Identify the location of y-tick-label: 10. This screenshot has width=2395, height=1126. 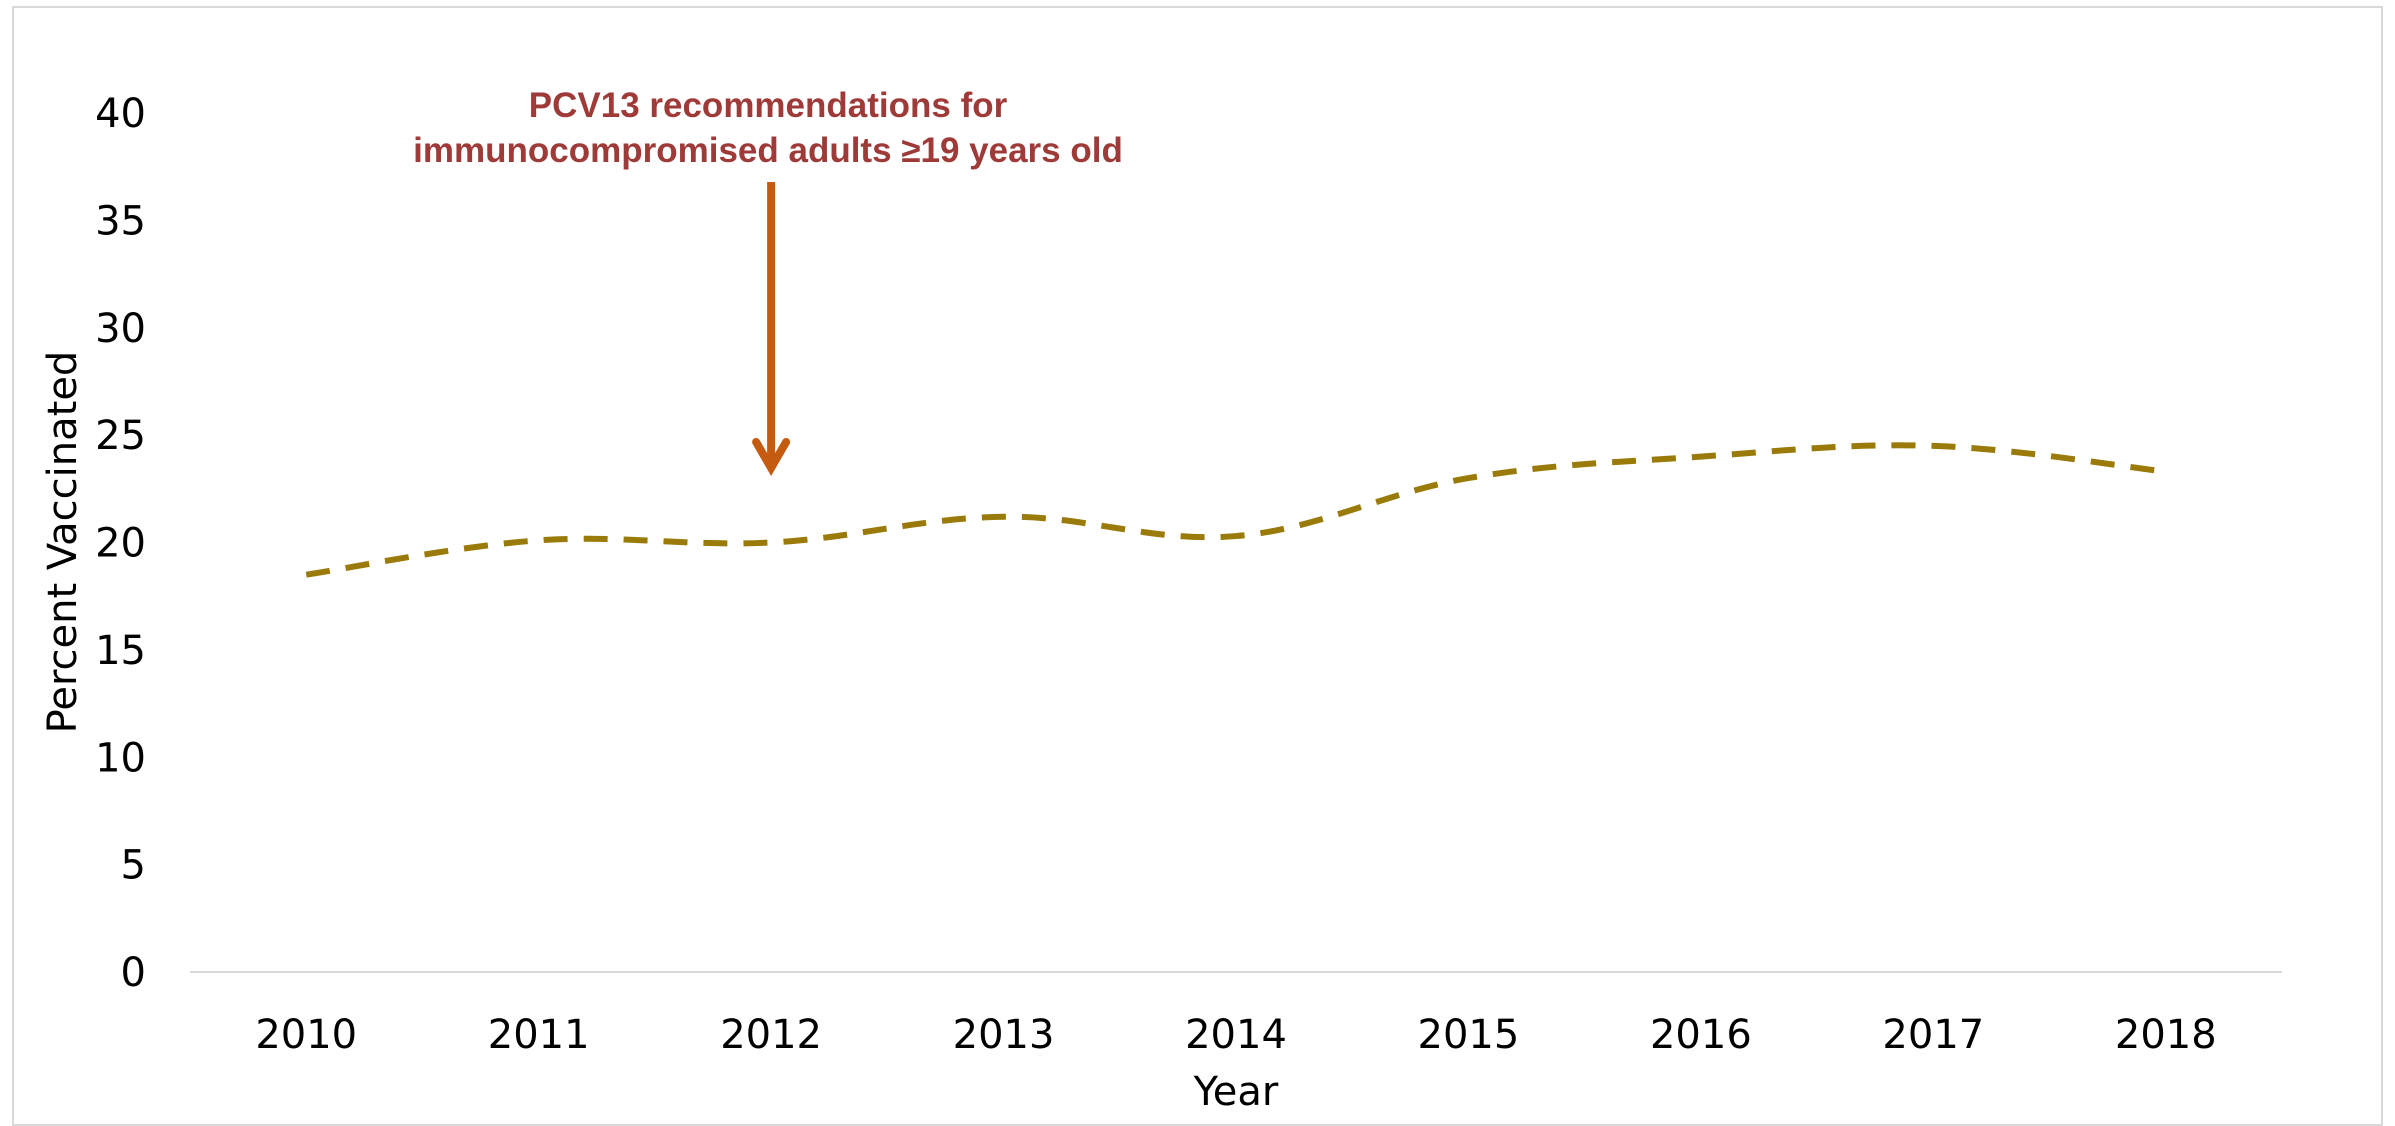
(120, 758).